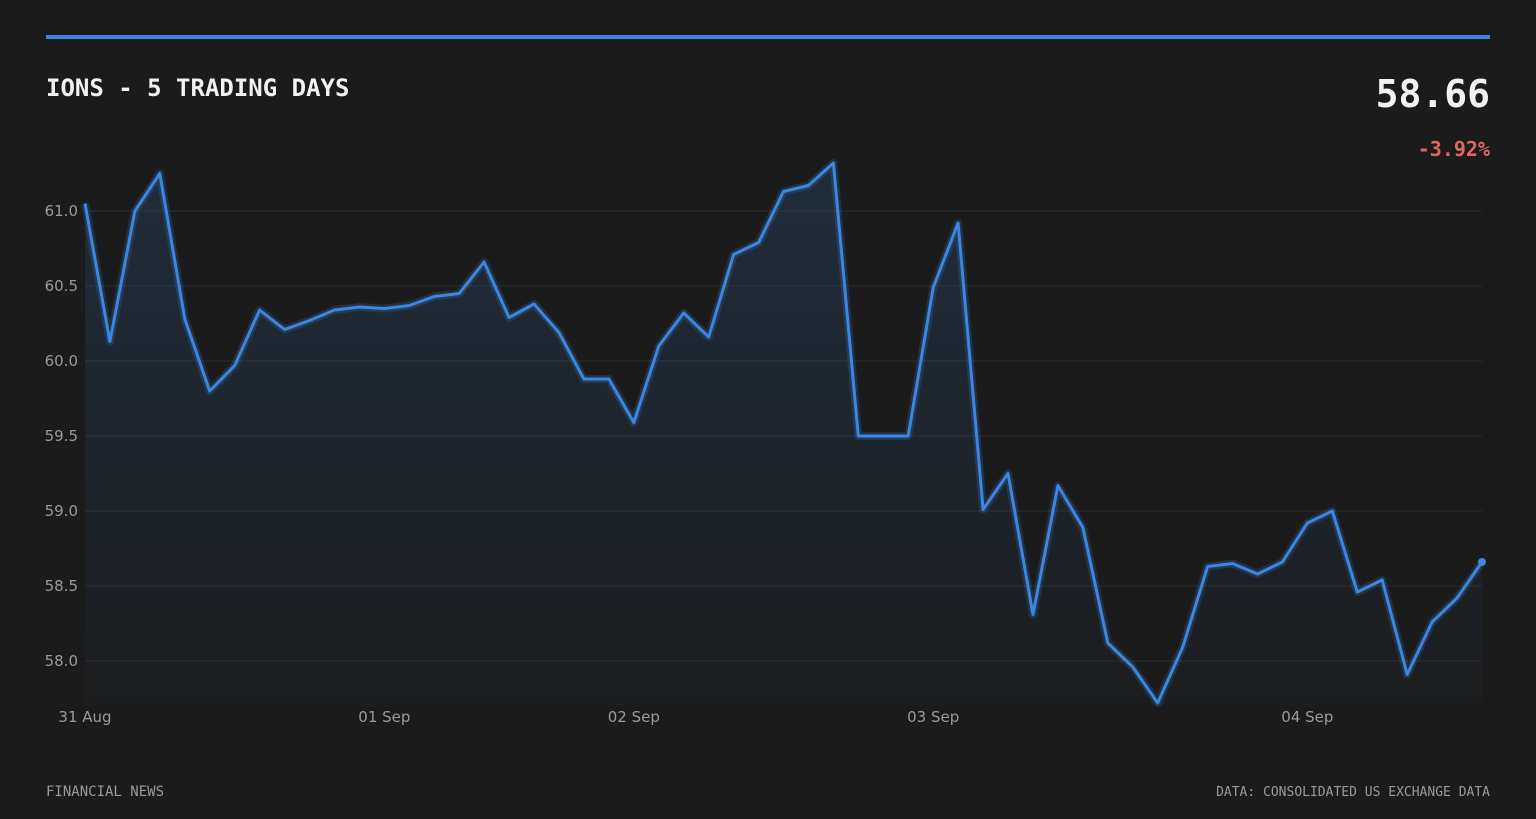 The width and height of the screenshot is (1536, 819). I want to click on brand-label: FINANCIAL NEWS, so click(105, 792).